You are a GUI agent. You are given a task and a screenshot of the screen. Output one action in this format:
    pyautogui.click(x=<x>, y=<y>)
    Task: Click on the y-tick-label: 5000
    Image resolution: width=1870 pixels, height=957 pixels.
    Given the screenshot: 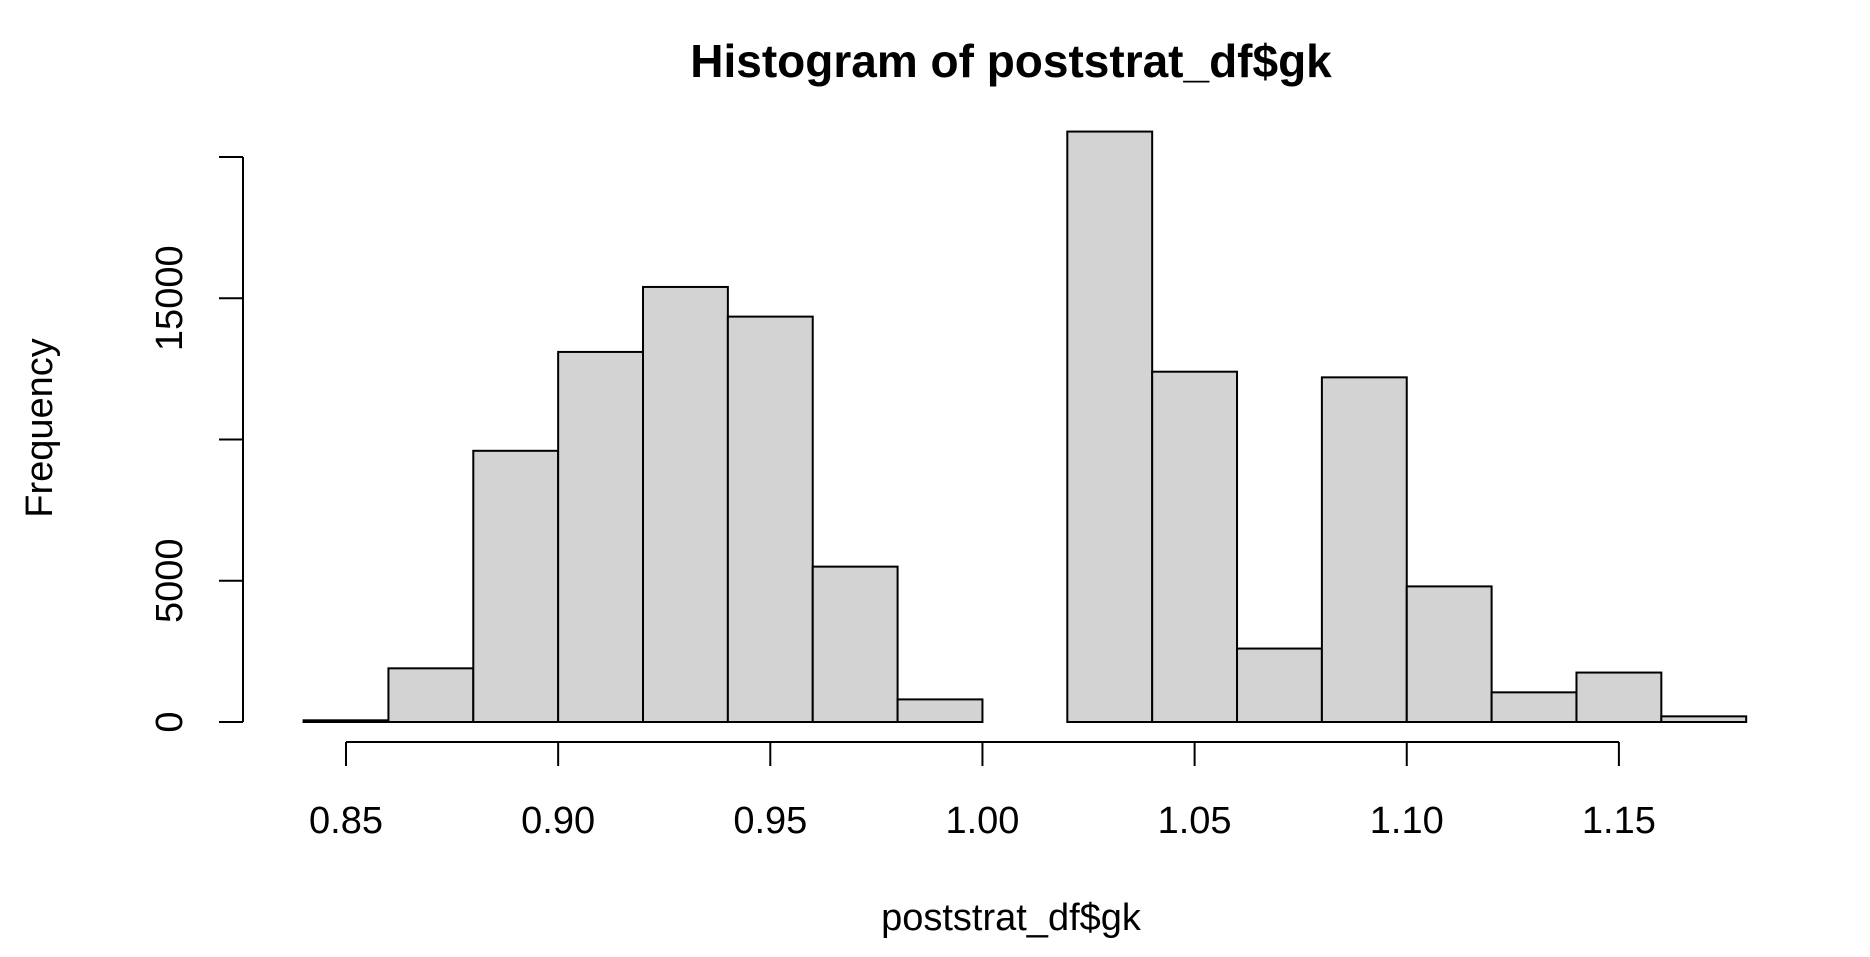 What is the action you would take?
    pyautogui.click(x=170, y=580)
    